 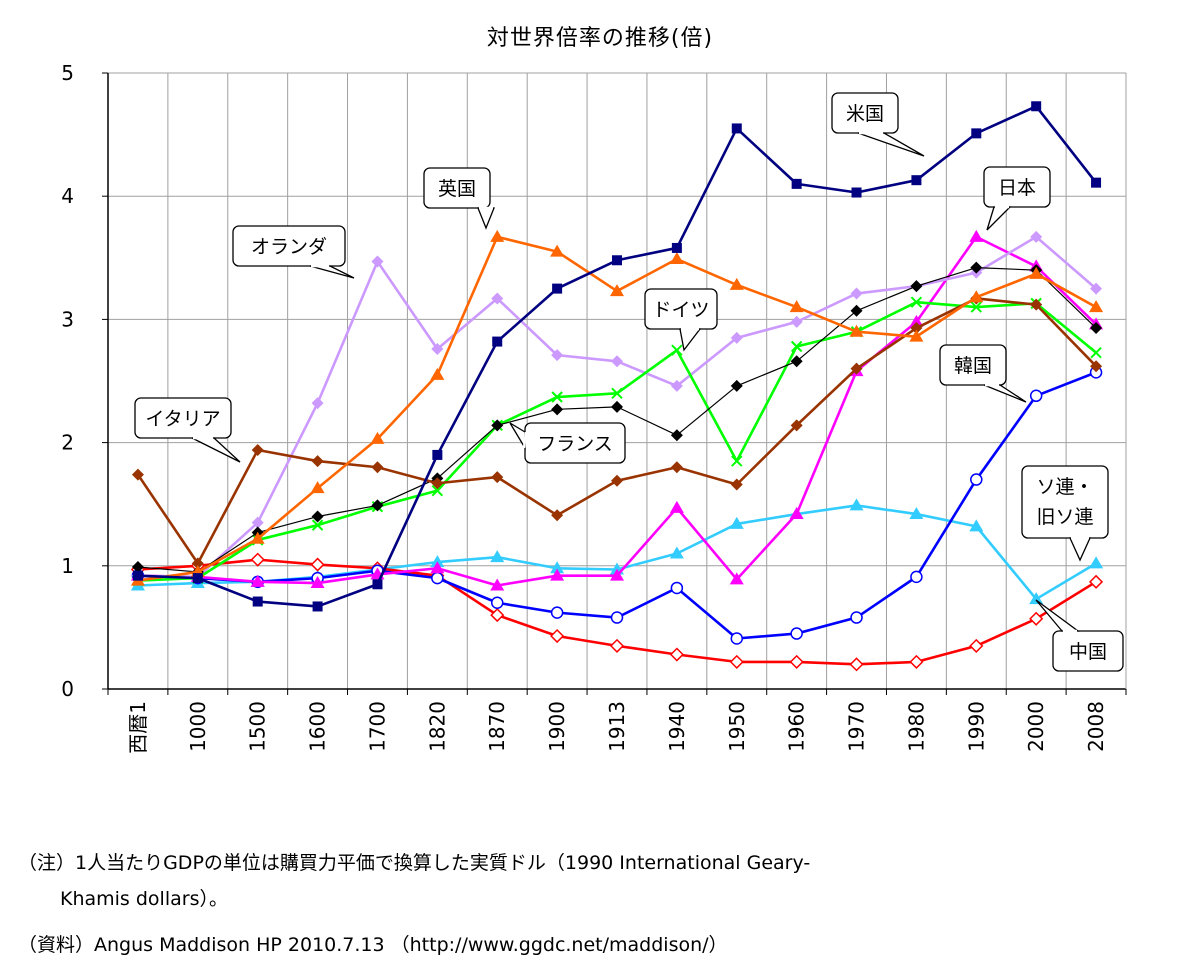 What do you see at coordinates (525, 440) in the screenshot?
I see `callout-joint` at bounding box center [525, 440].